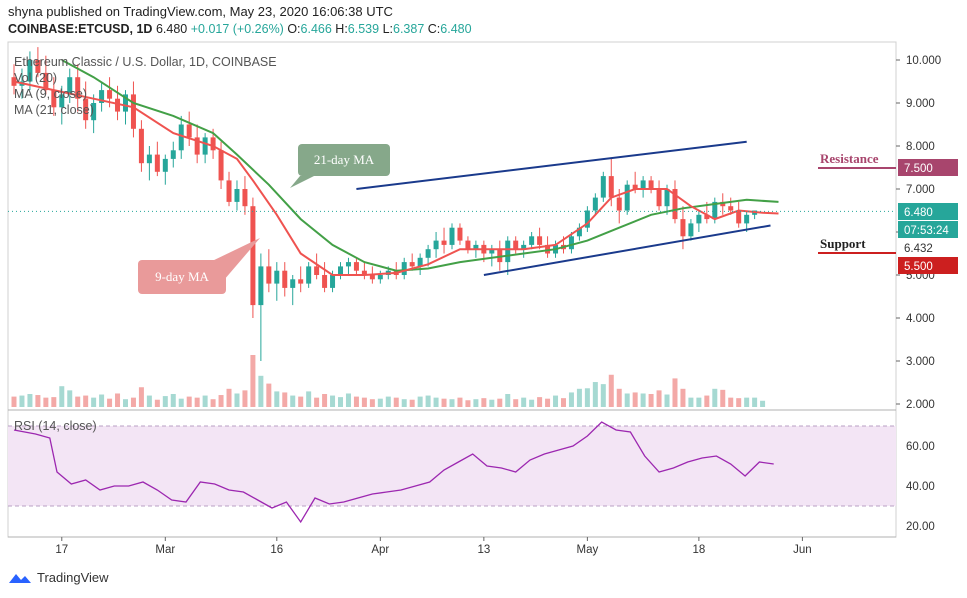 This screenshot has width=967, height=598. Describe the element at coordinates (344, 160) in the screenshot. I see `ma21-callout-box` at that location.